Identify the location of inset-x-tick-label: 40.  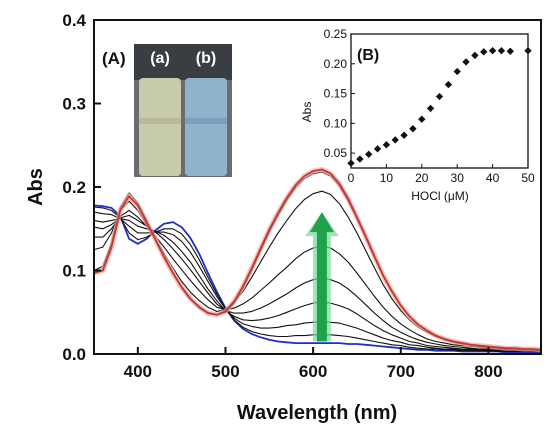
(493, 178).